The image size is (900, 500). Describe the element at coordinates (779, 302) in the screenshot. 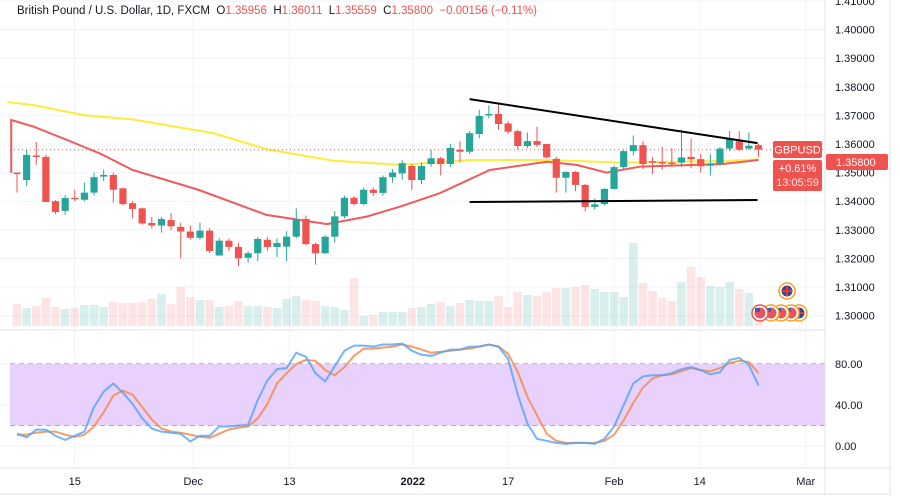

I see `event-flags` at that location.